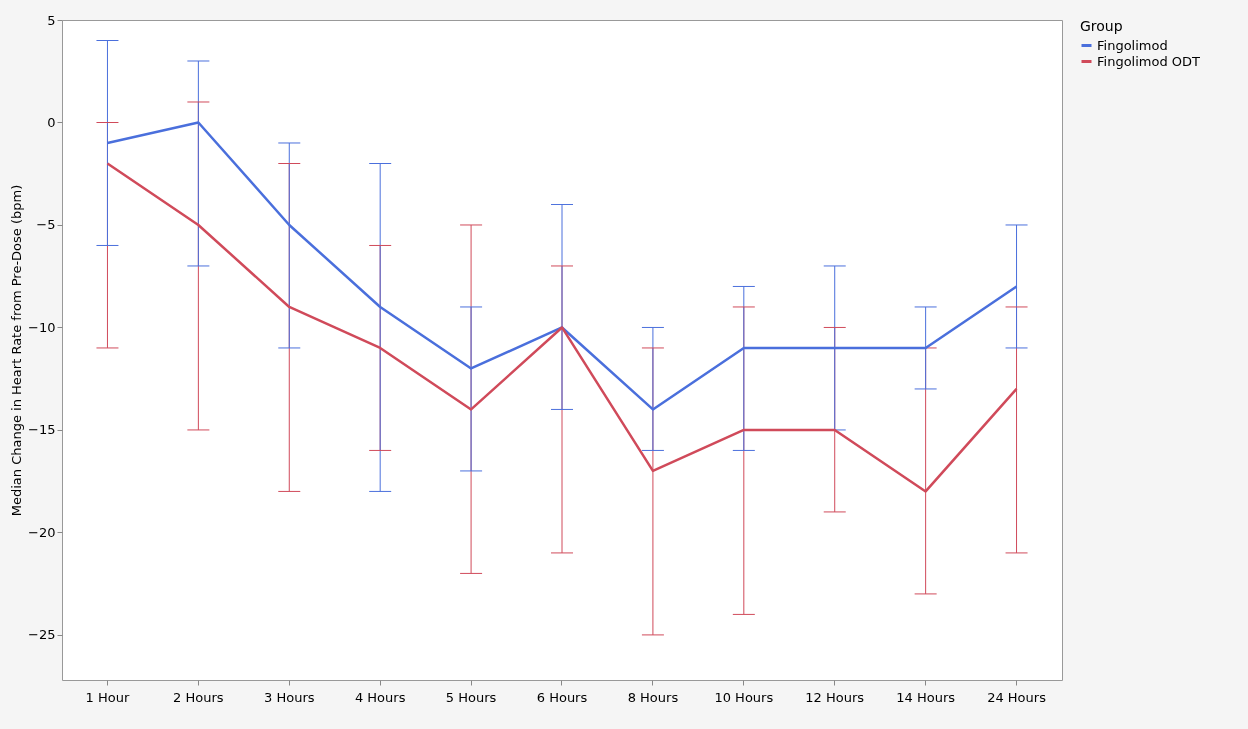  I want to click on y-tick-label: −25, so click(42, 635).